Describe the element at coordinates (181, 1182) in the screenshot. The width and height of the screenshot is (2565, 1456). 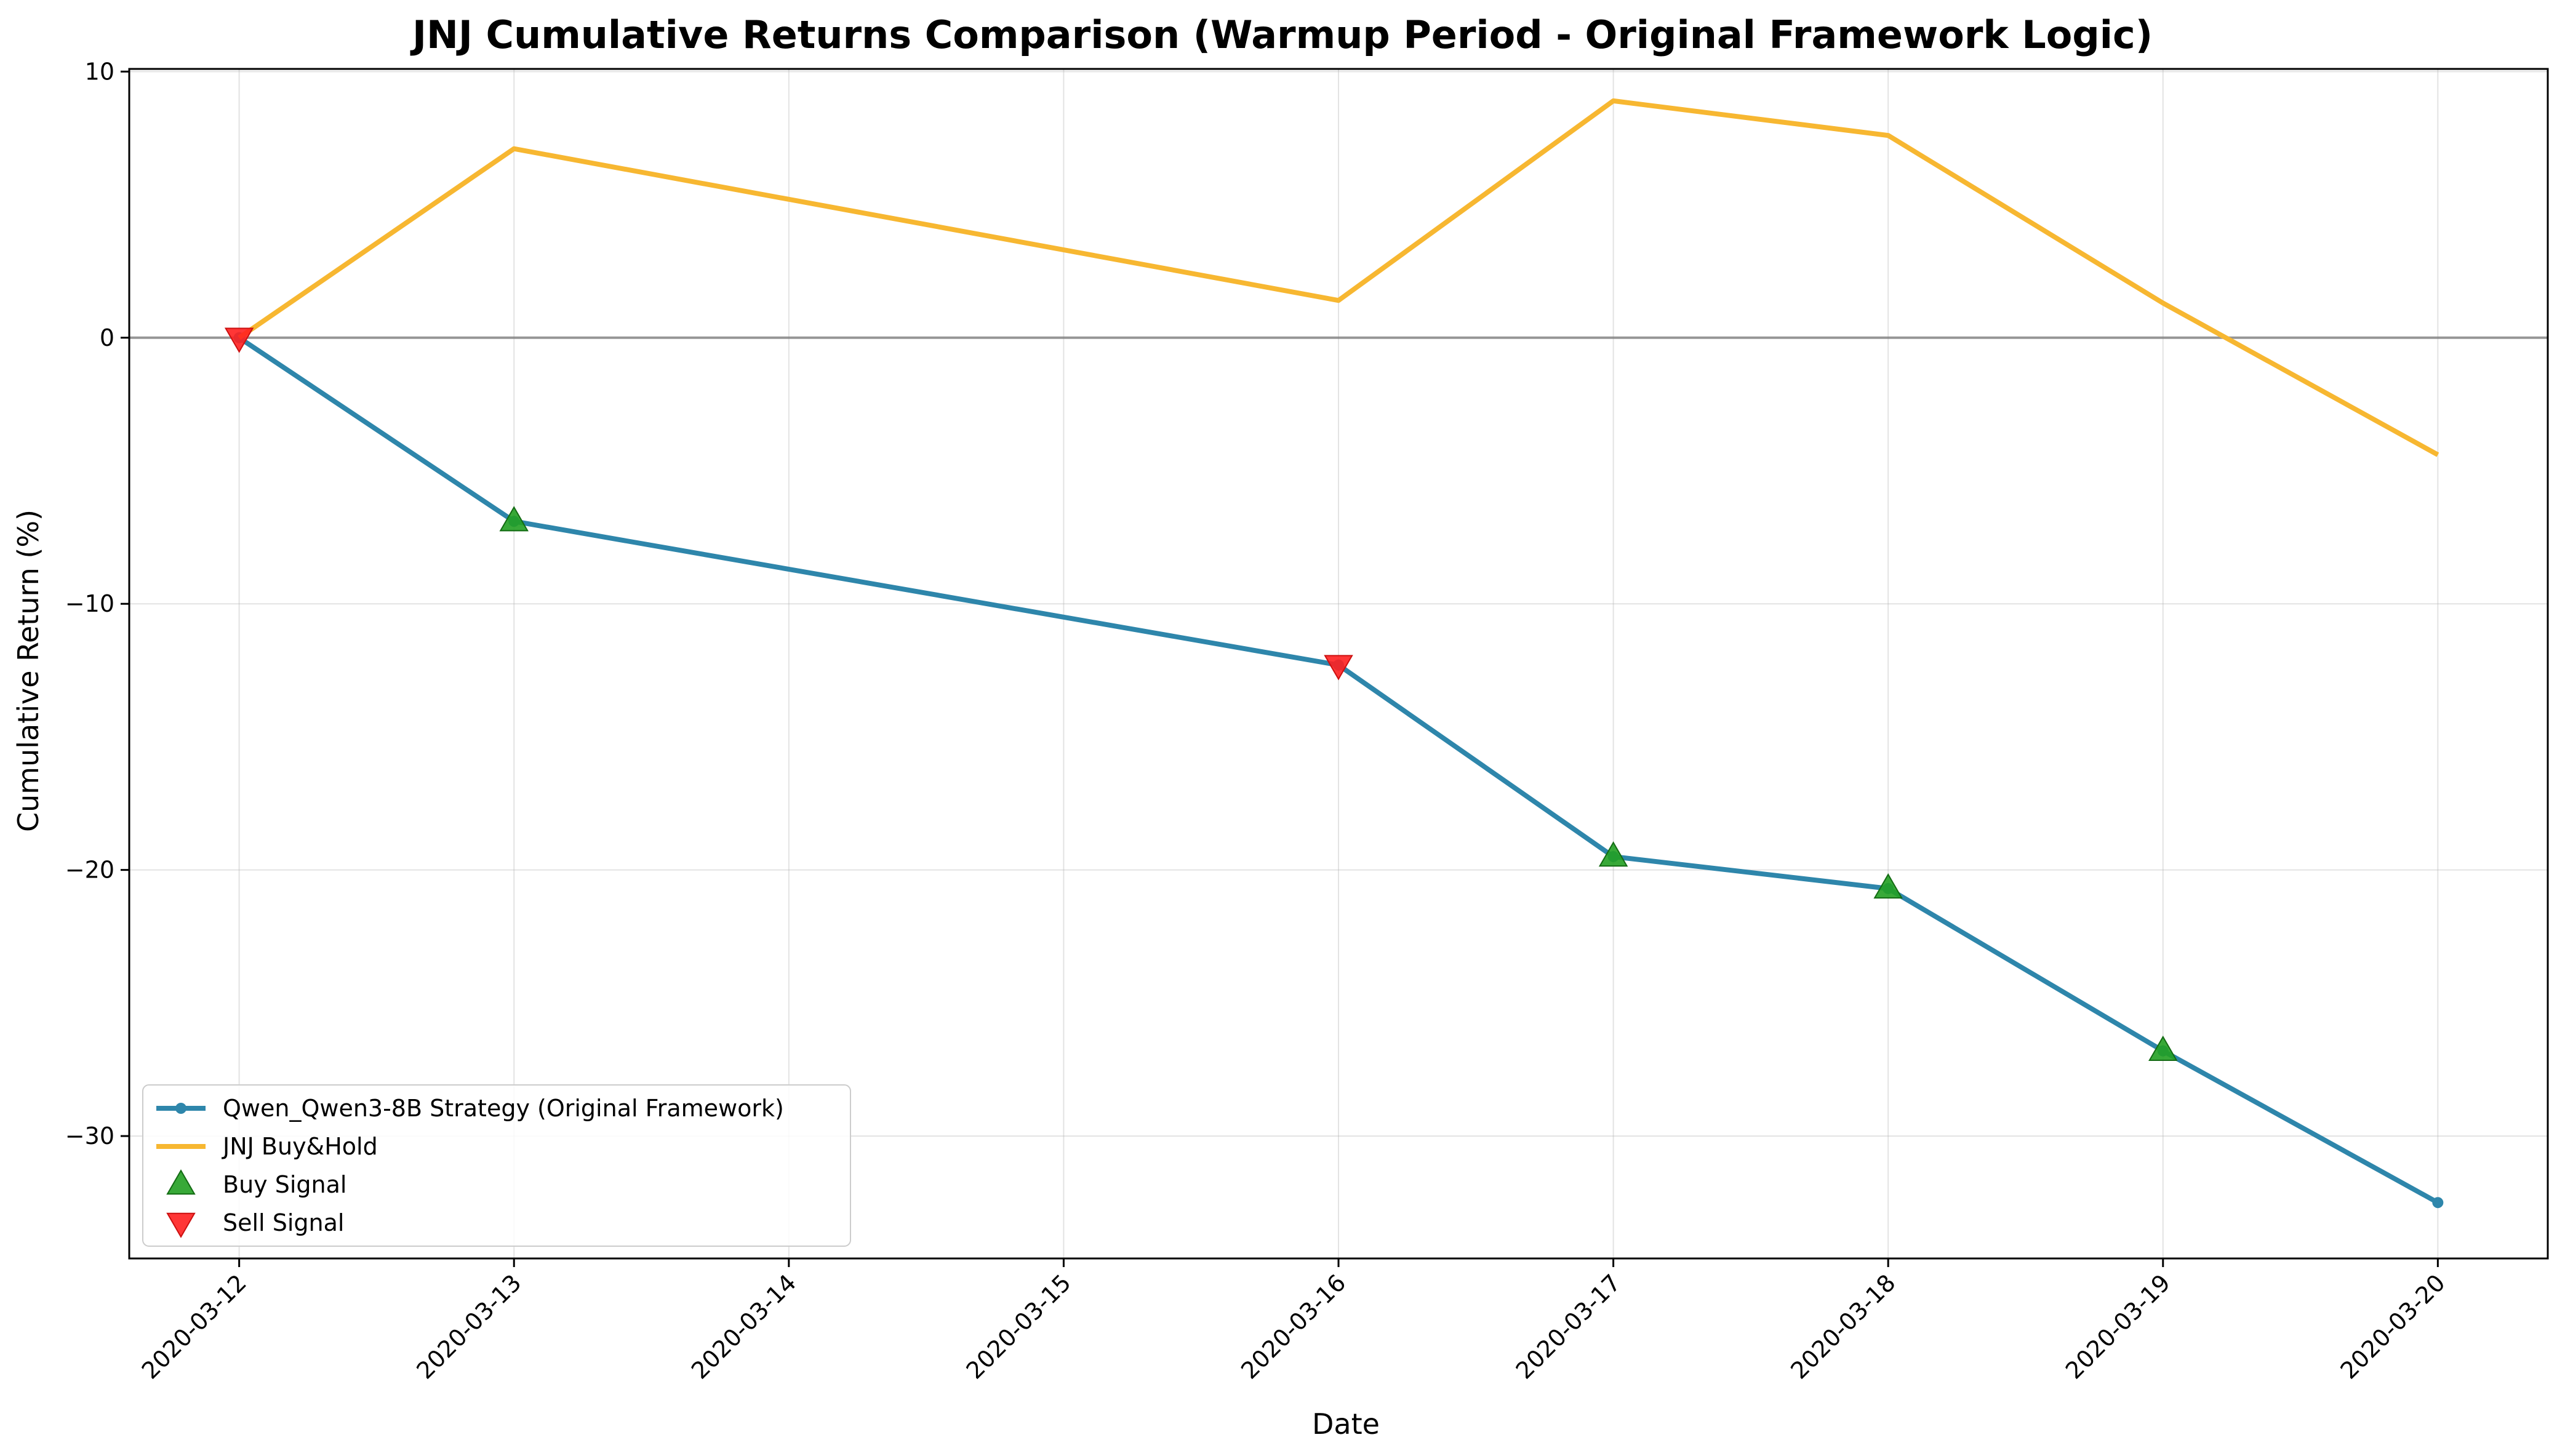
I see `legend-swatch-buy` at that location.